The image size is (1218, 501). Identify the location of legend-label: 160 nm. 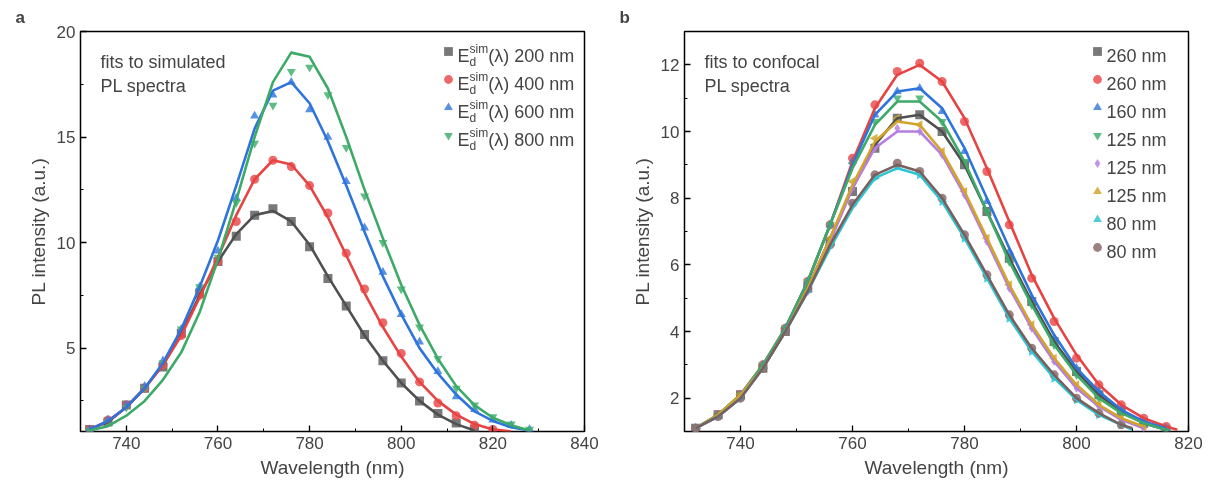
(1136, 111).